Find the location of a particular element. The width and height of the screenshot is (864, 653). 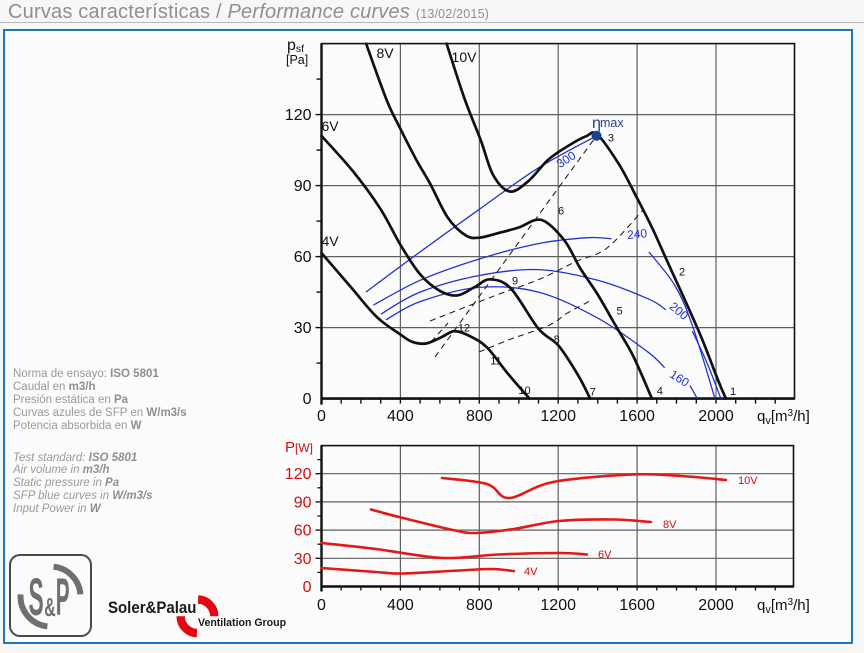

svg-text: S is located at coordinates (36, 597).